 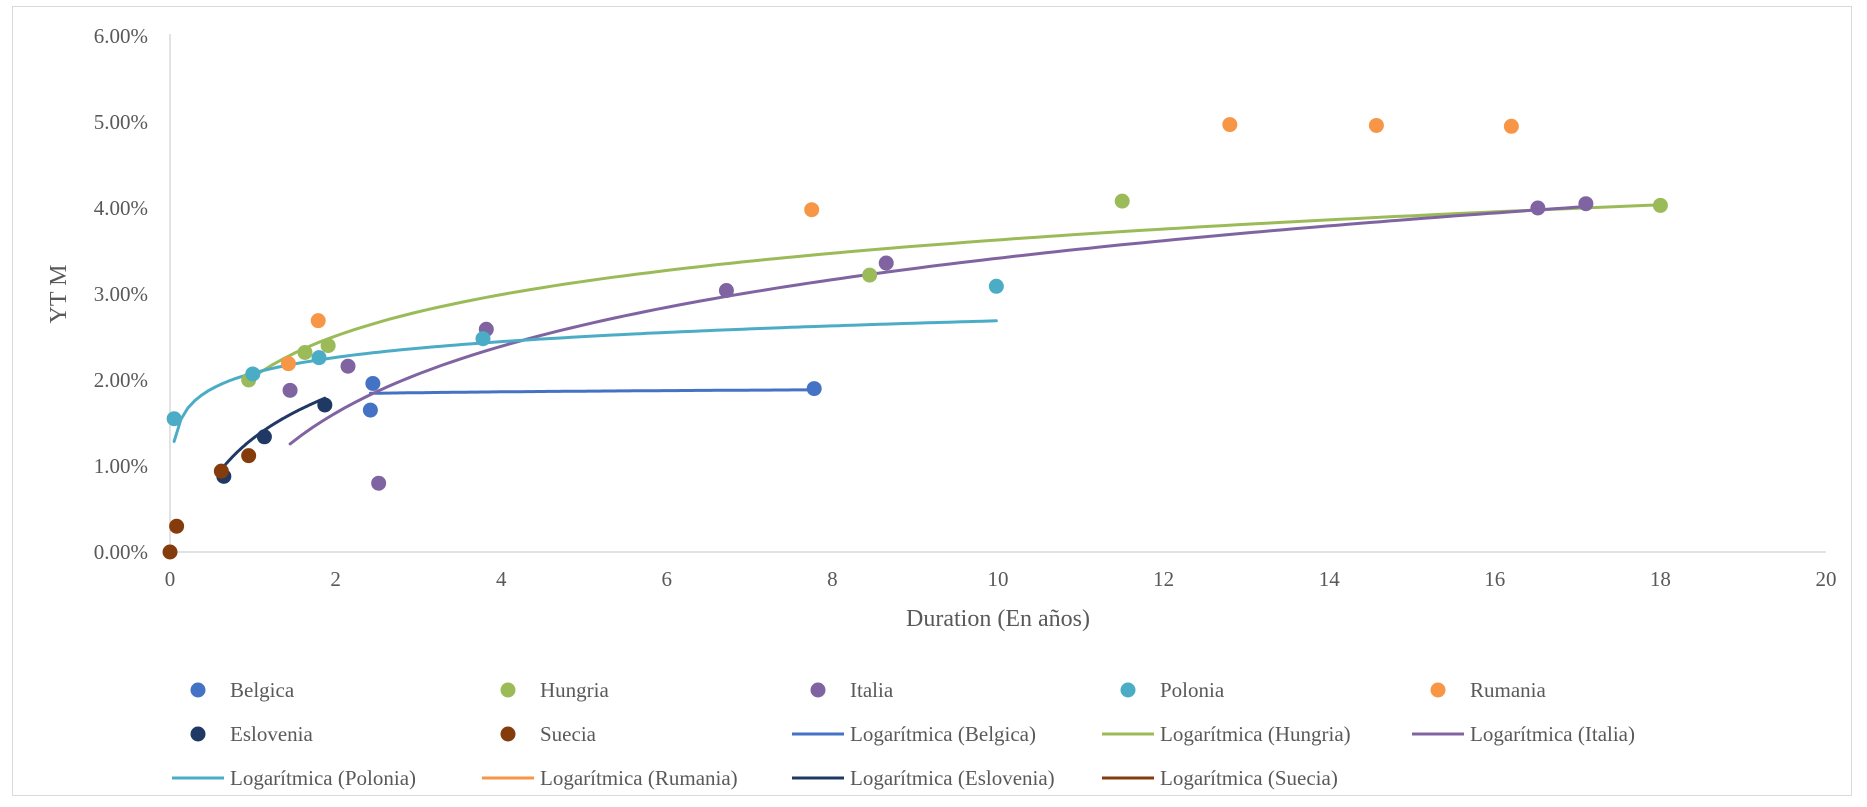 I want to click on legend-label: Rumania, so click(x=1508, y=690).